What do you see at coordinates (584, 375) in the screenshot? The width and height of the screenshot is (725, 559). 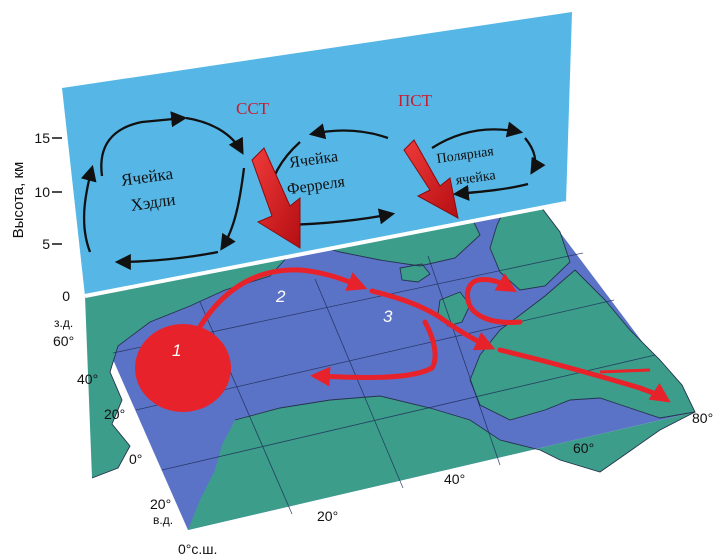 I see `current-drift-east` at bounding box center [584, 375].